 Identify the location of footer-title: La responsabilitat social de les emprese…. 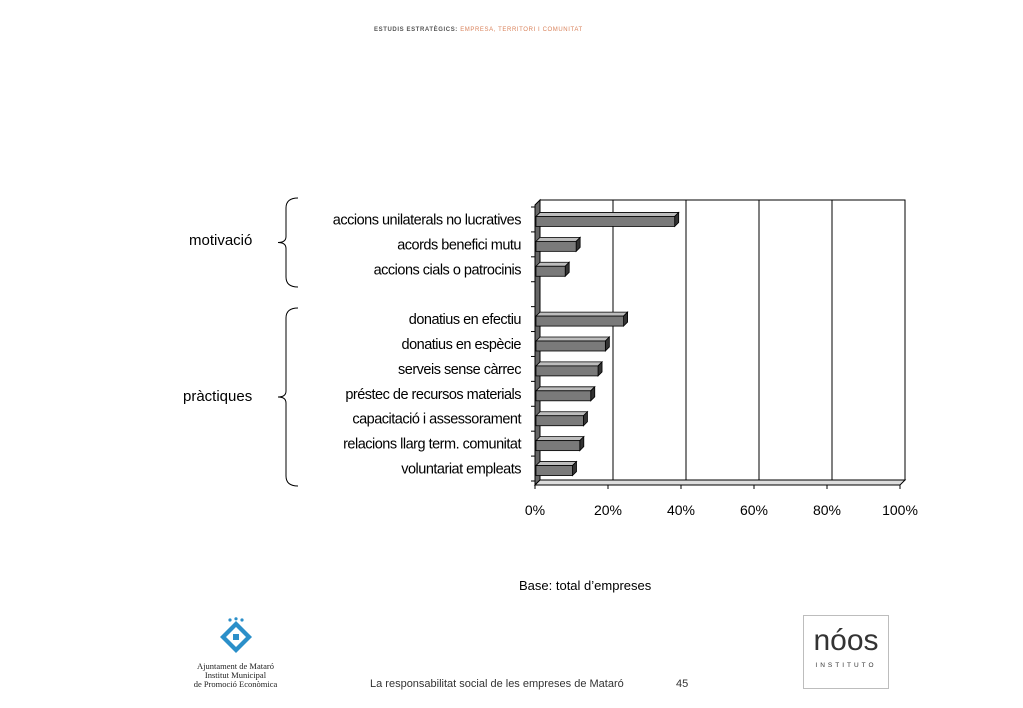
(497, 684).